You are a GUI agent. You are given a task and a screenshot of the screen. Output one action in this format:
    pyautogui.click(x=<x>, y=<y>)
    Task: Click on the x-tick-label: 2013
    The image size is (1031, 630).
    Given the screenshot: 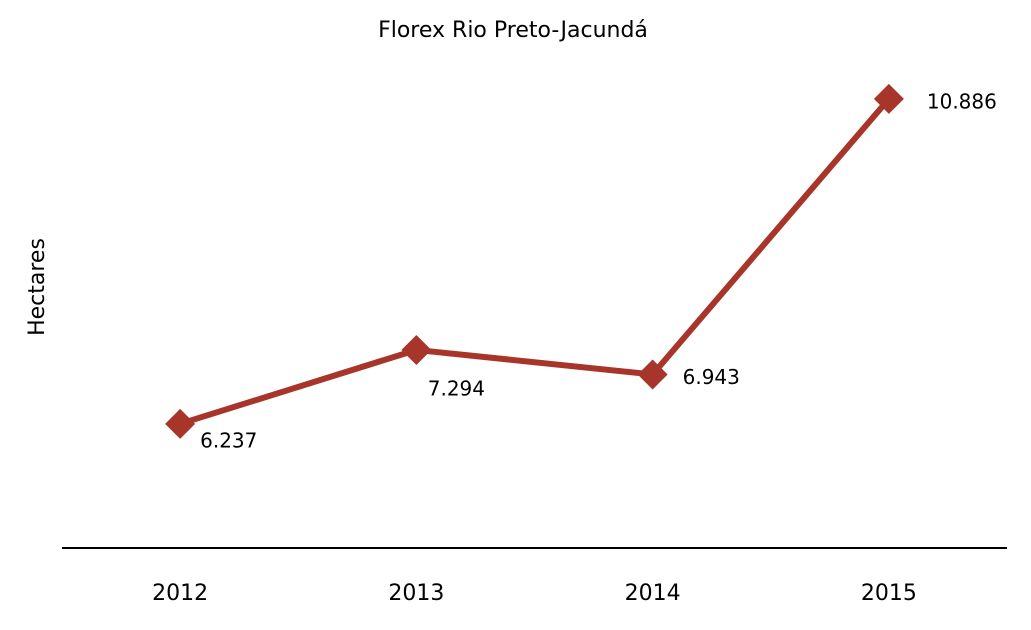 What is the action you would take?
    pyautogui.click(x=416, y=593)
    